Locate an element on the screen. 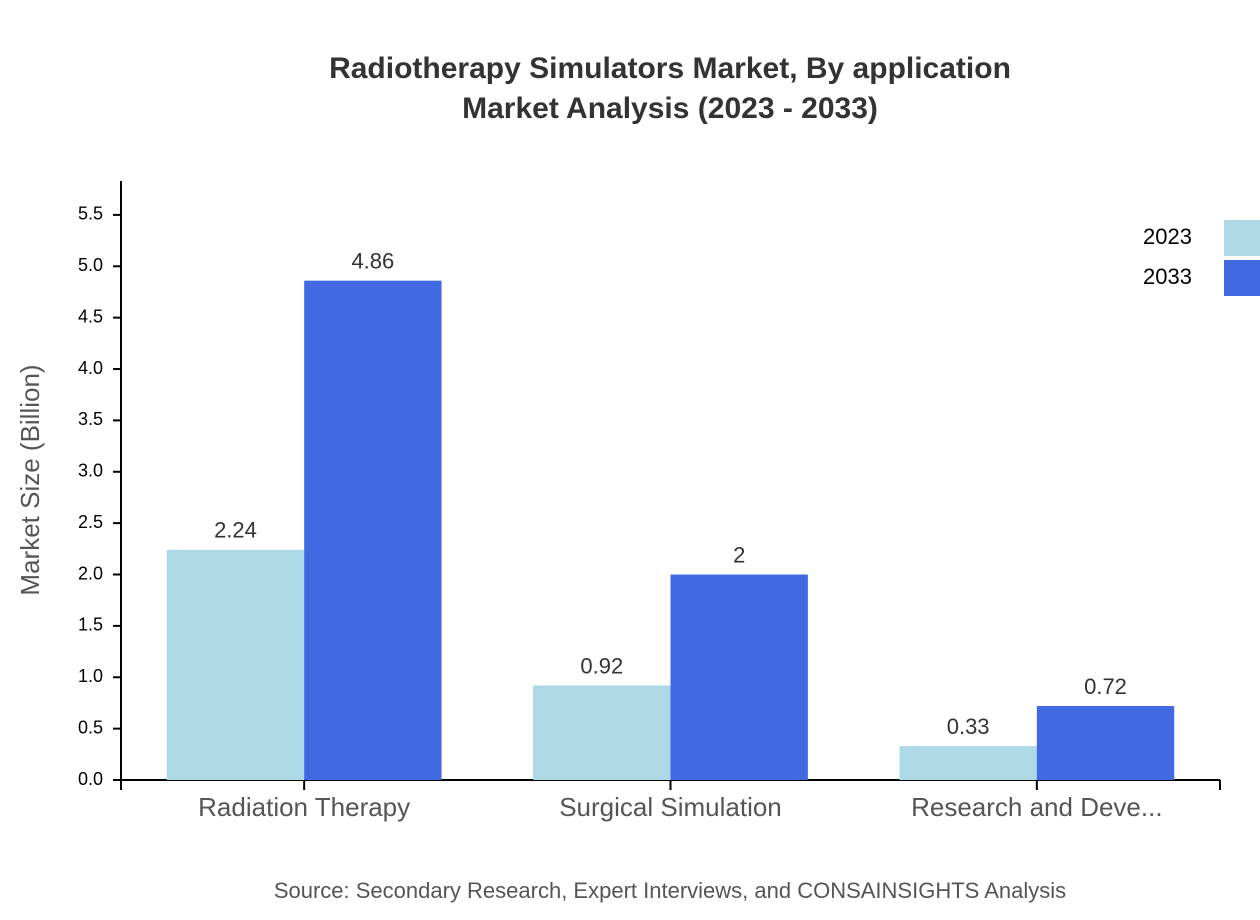 The height and width of the screenshot is (920, 1260). y-tick-label: 4.0 is located at coordinates (90, 368).